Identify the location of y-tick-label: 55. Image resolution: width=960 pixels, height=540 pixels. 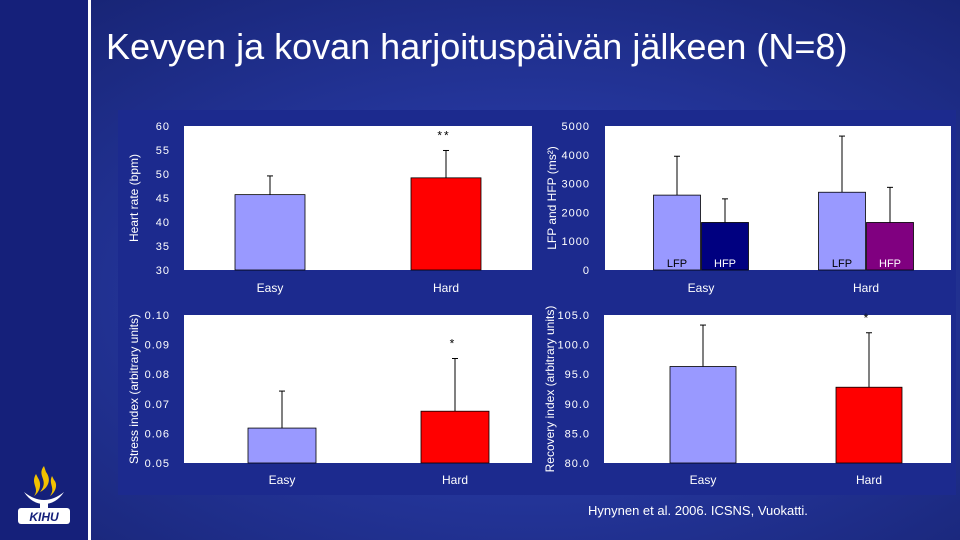
(163, 151).